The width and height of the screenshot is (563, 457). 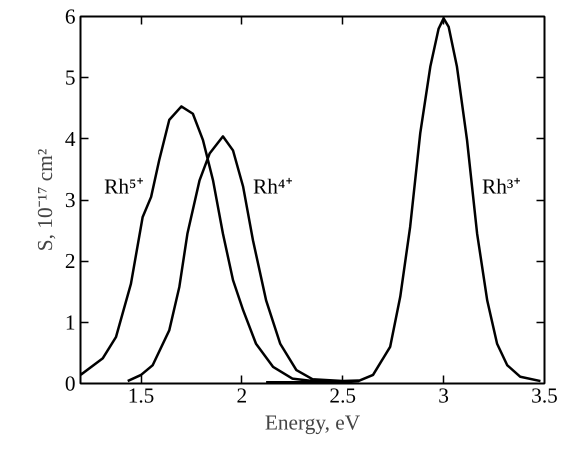 What do you see at coordinates (70, 78) in the screenshot?
I see `y-tick-label: 5` at bounding box center [70, 78].